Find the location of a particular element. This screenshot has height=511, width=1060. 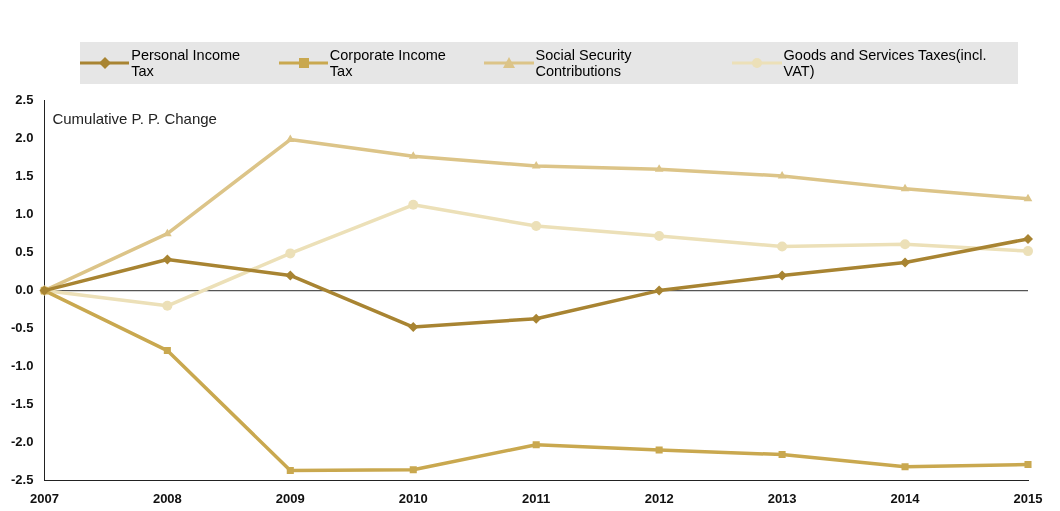

x-tick-label: 2011 is located at coordinates (536, 498).